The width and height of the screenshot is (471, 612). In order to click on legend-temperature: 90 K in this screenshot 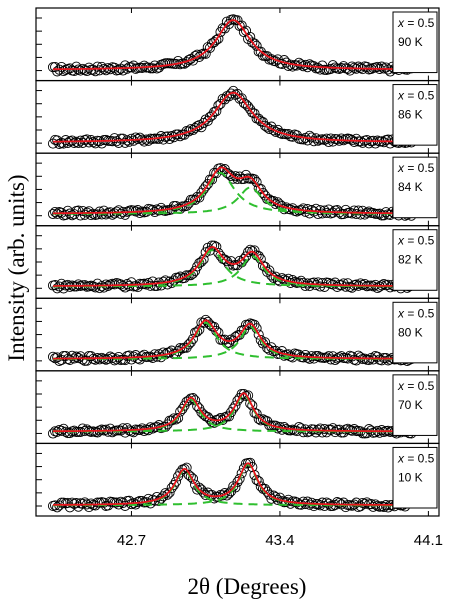, I will do `click(410, 42)`.